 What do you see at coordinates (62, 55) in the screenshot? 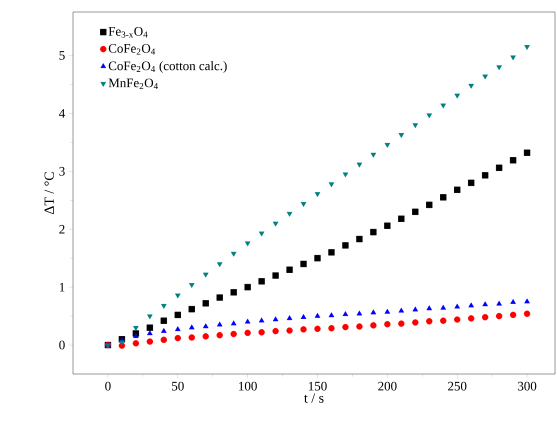
I see `y-tick-label: 5` at bounding box center [62, 55].